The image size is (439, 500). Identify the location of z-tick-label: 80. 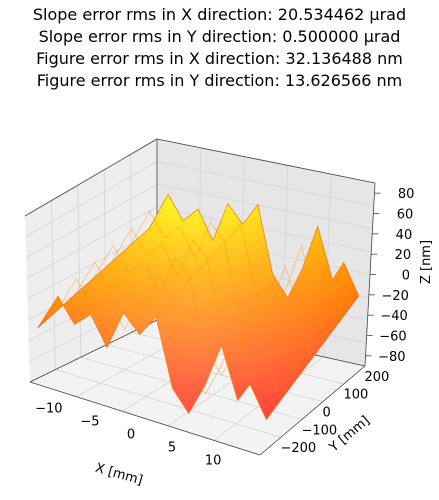
(406, 194).